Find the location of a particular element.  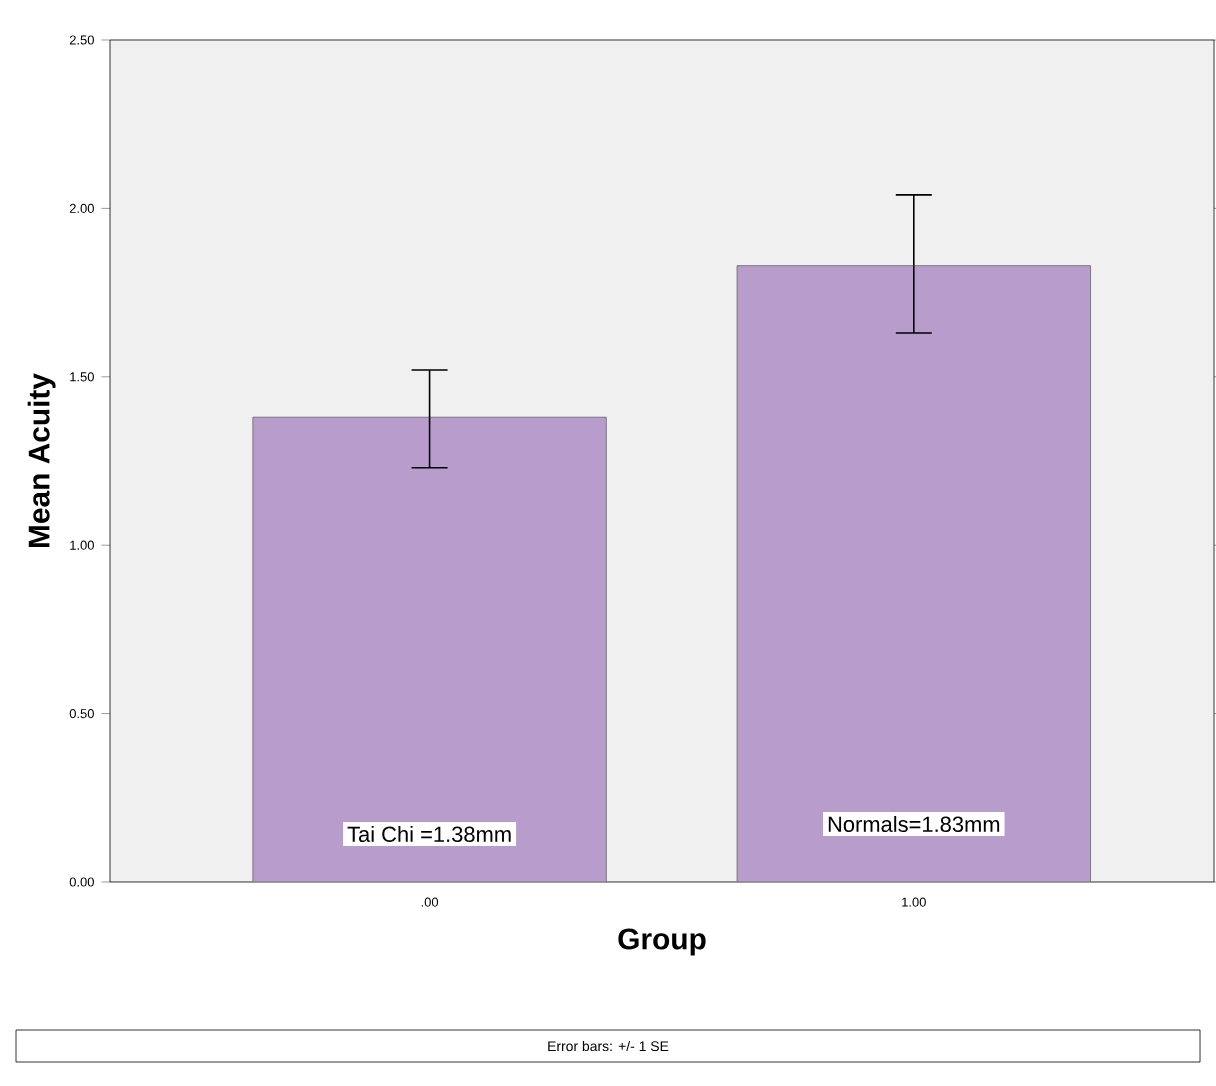

y-axis-title: Mean Acuity is located at coordinates (41, 460).